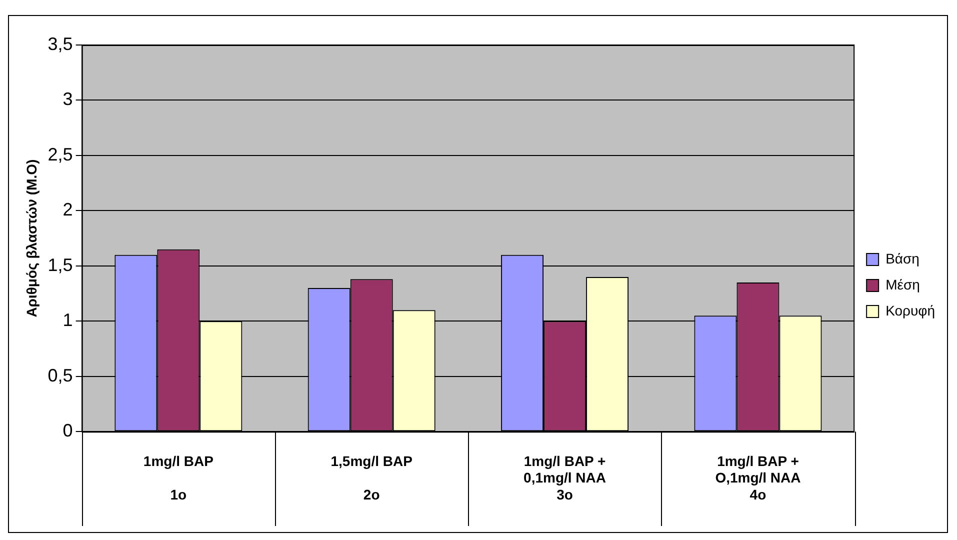 Image resolution: width=957 pixels, height=540 pixels. Describe the element at coordinates (67, 210) in the screenshot. I see `y-tick-label: 2` at that location.